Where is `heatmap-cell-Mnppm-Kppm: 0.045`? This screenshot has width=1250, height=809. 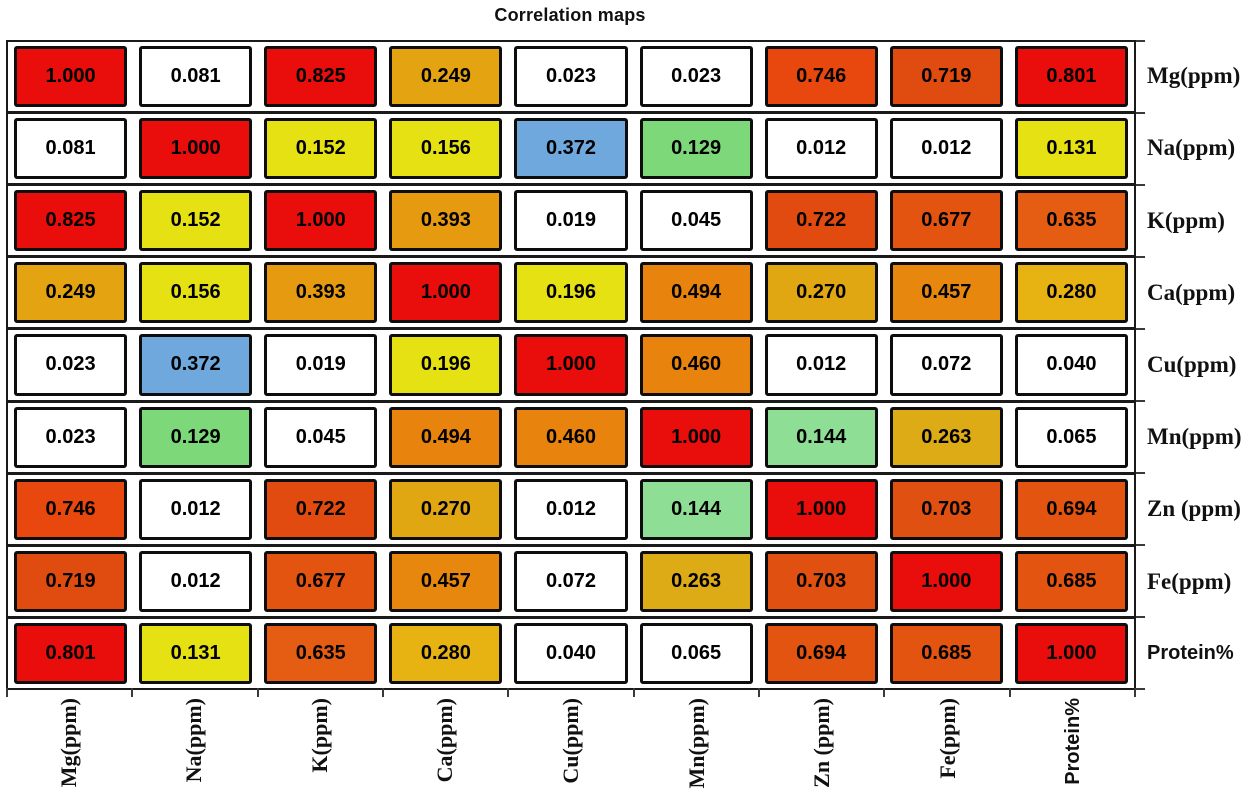
heatmap-cell-Mnppm-Kppm: 0.045 is located at coordinates (320, 437).